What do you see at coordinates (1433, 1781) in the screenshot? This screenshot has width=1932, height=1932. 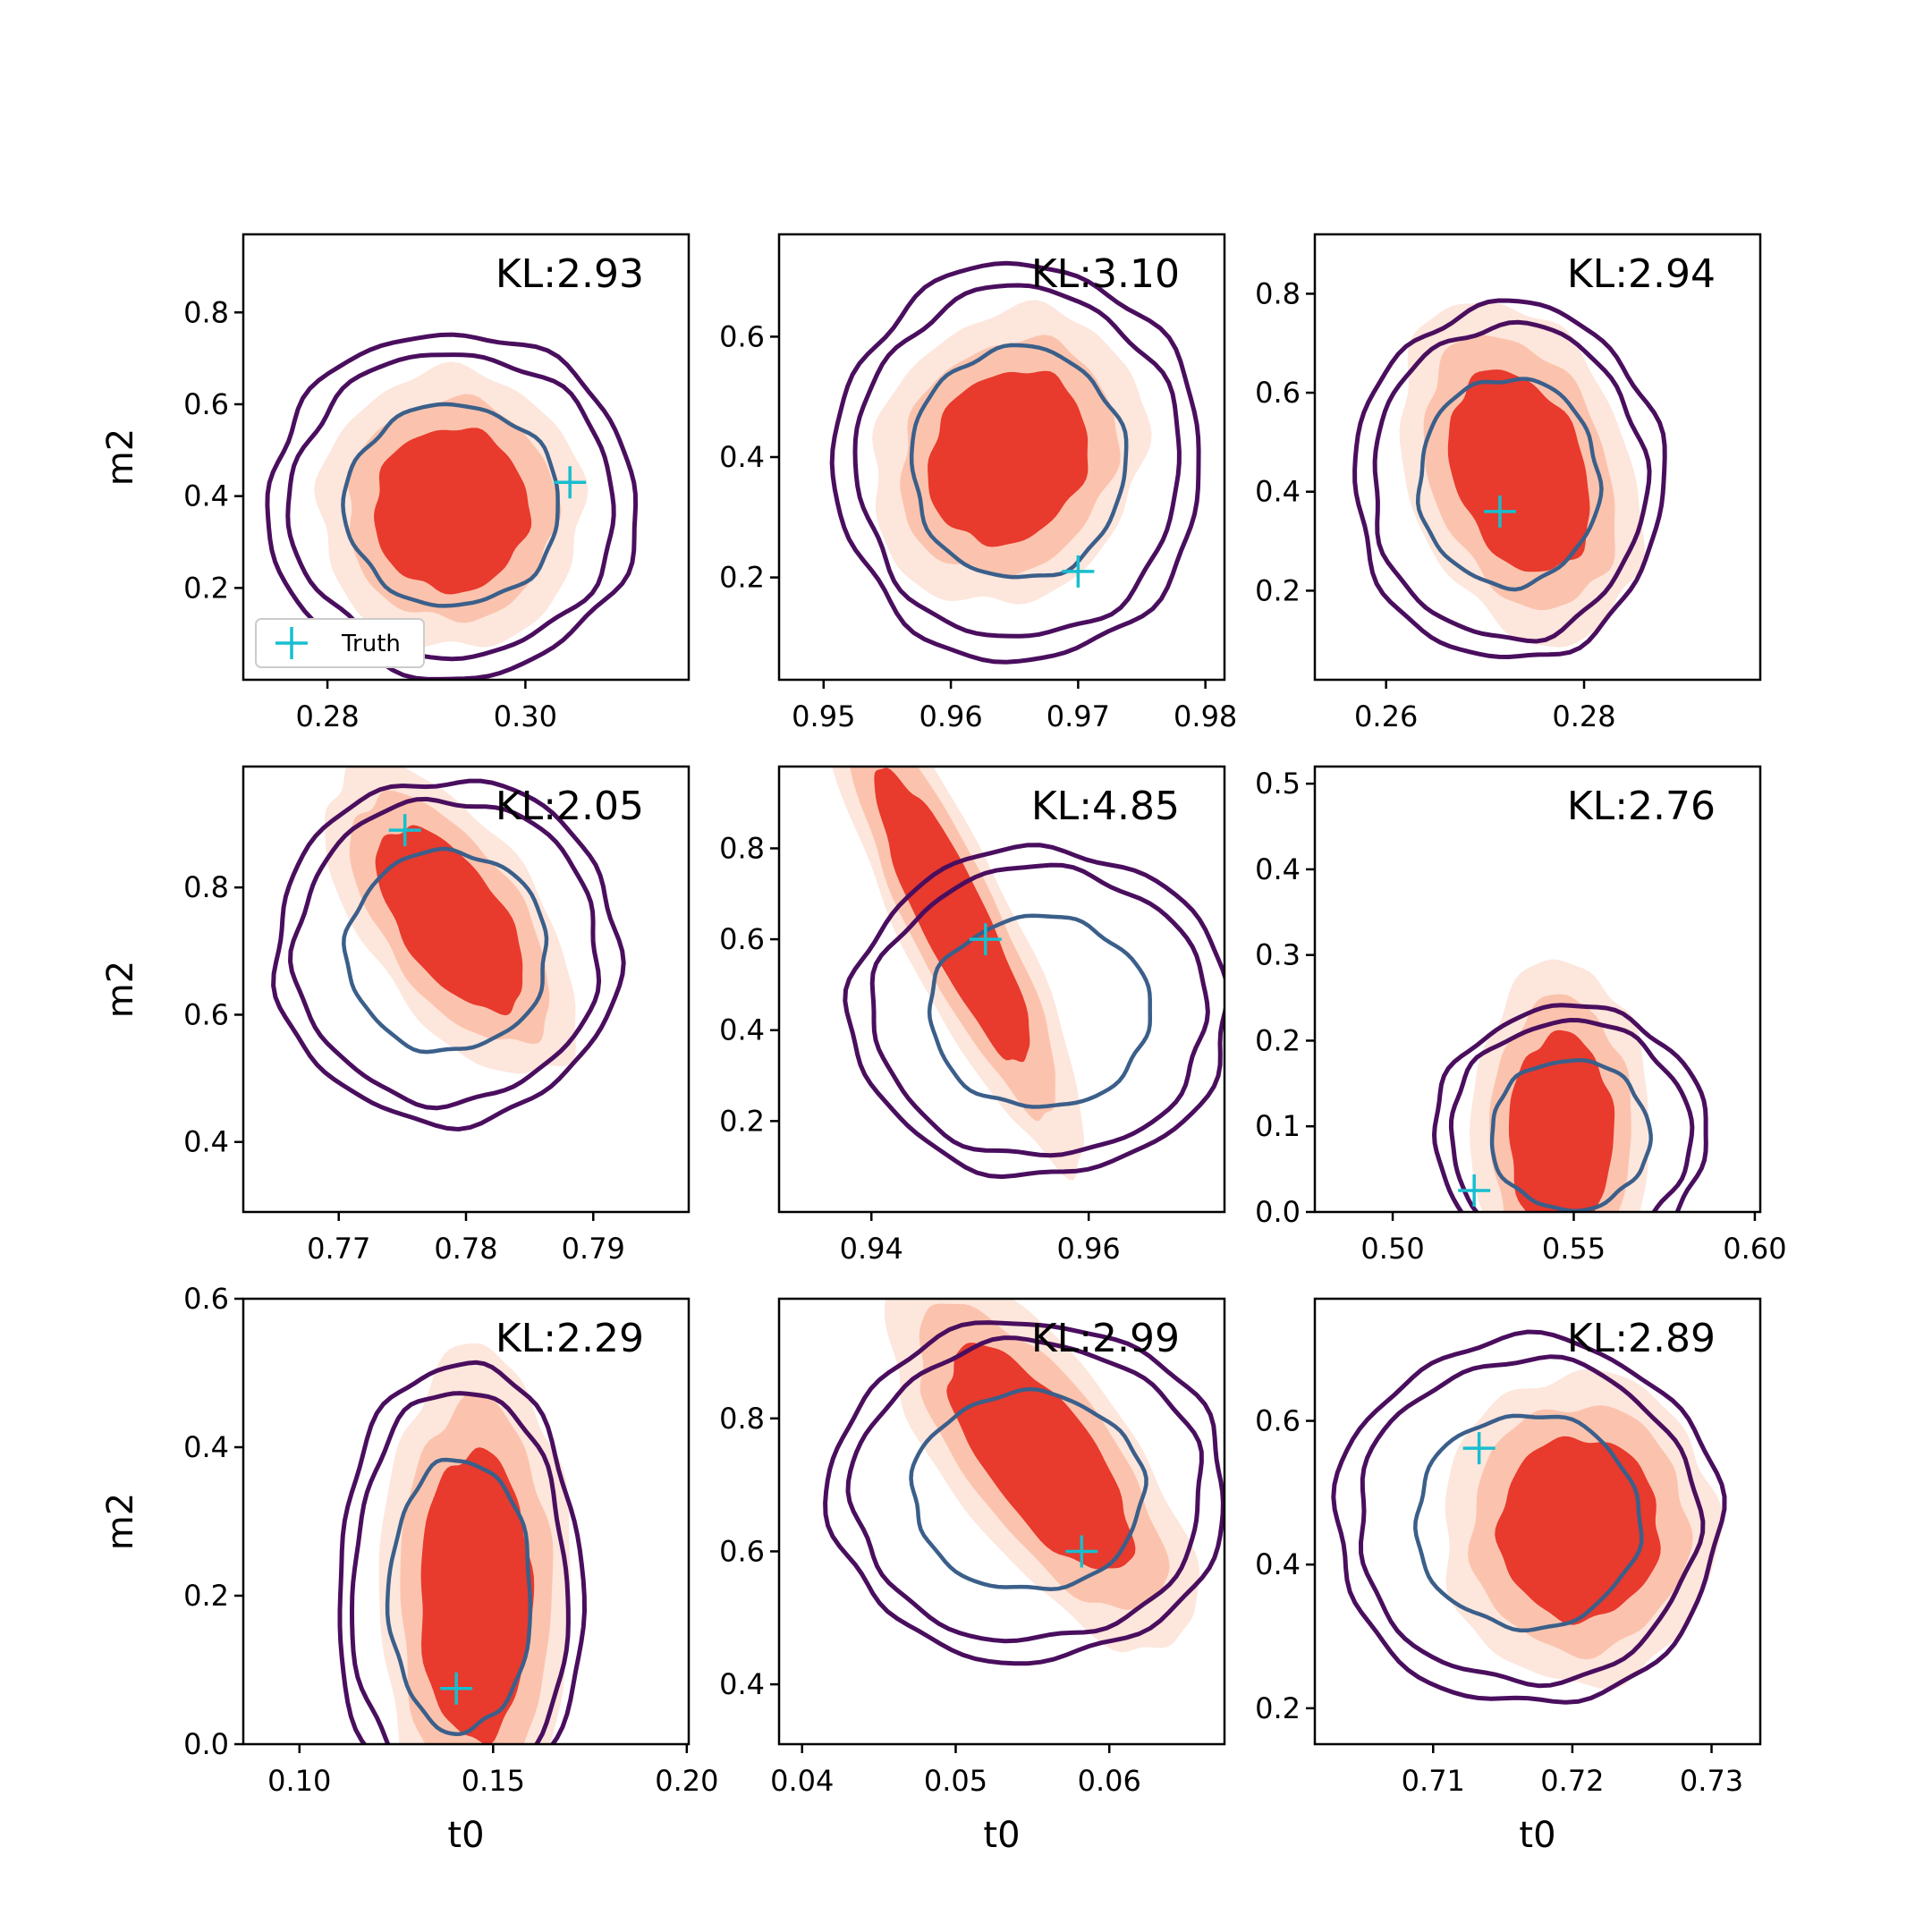 I see `x-tick-label: 0.71` at bounding box center [1433, 1781].